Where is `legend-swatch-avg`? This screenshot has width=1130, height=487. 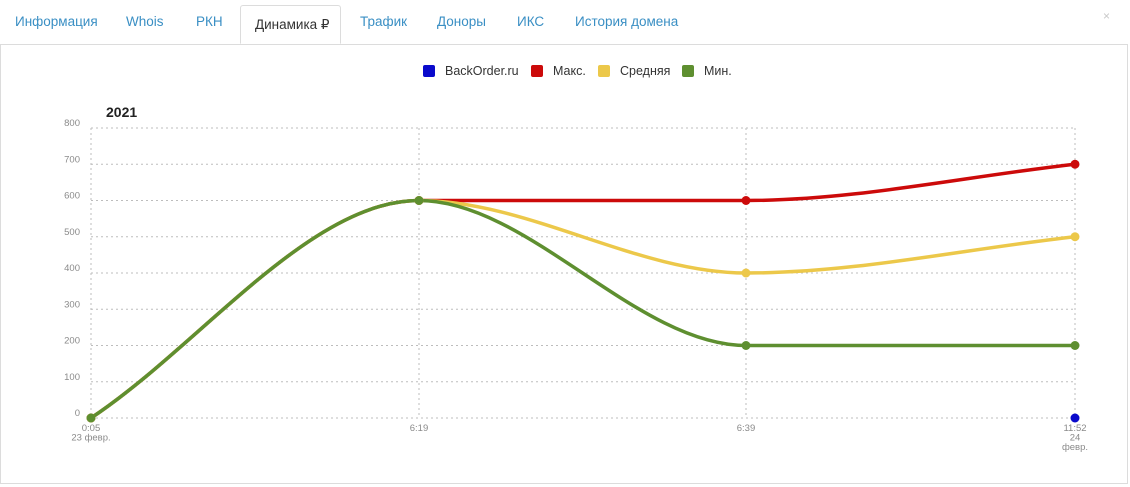 legend-swatch-avg is located at coordinates (604, 71).